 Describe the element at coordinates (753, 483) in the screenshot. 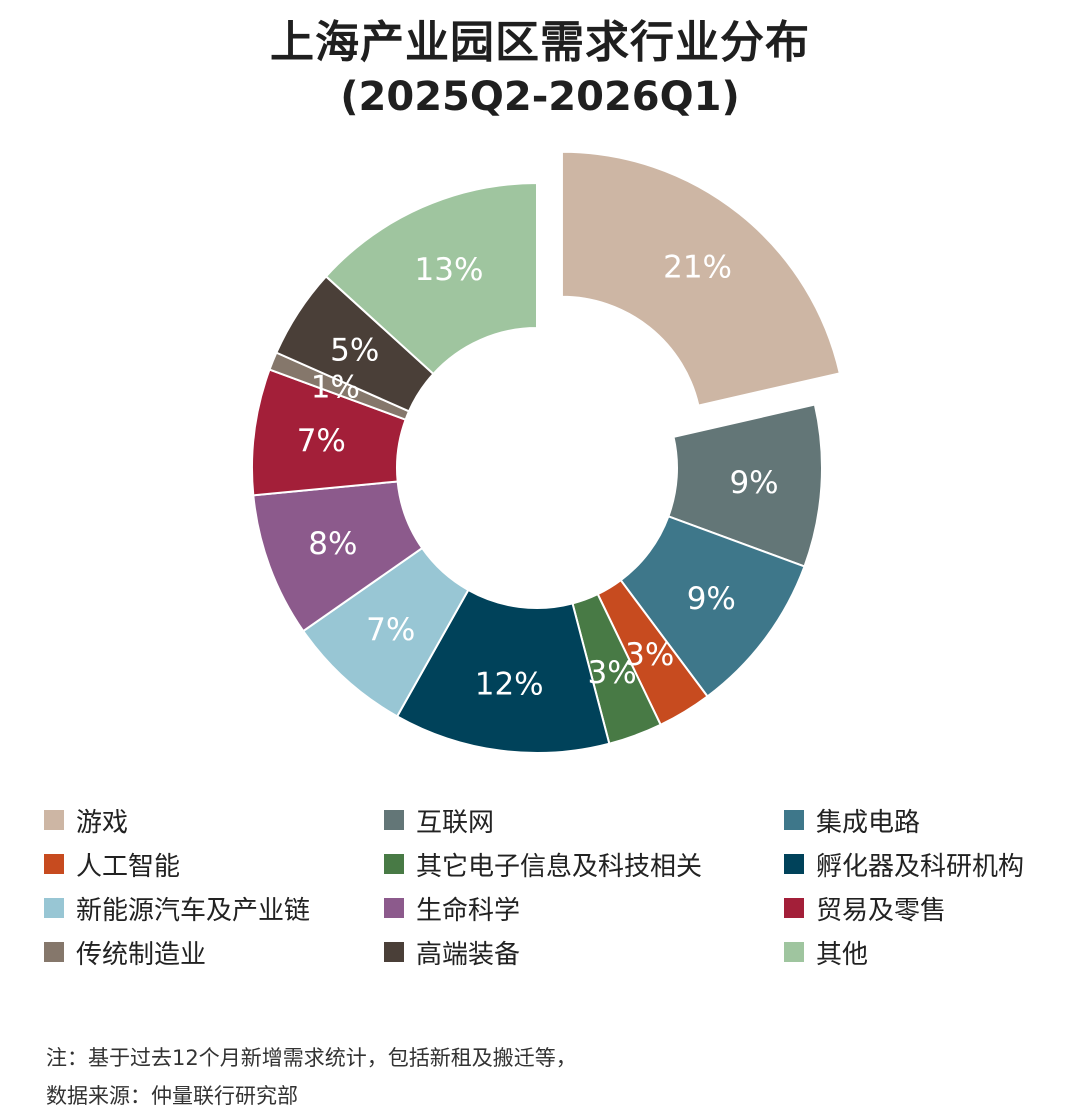

I see `slice-label-2: 9%` at that location.